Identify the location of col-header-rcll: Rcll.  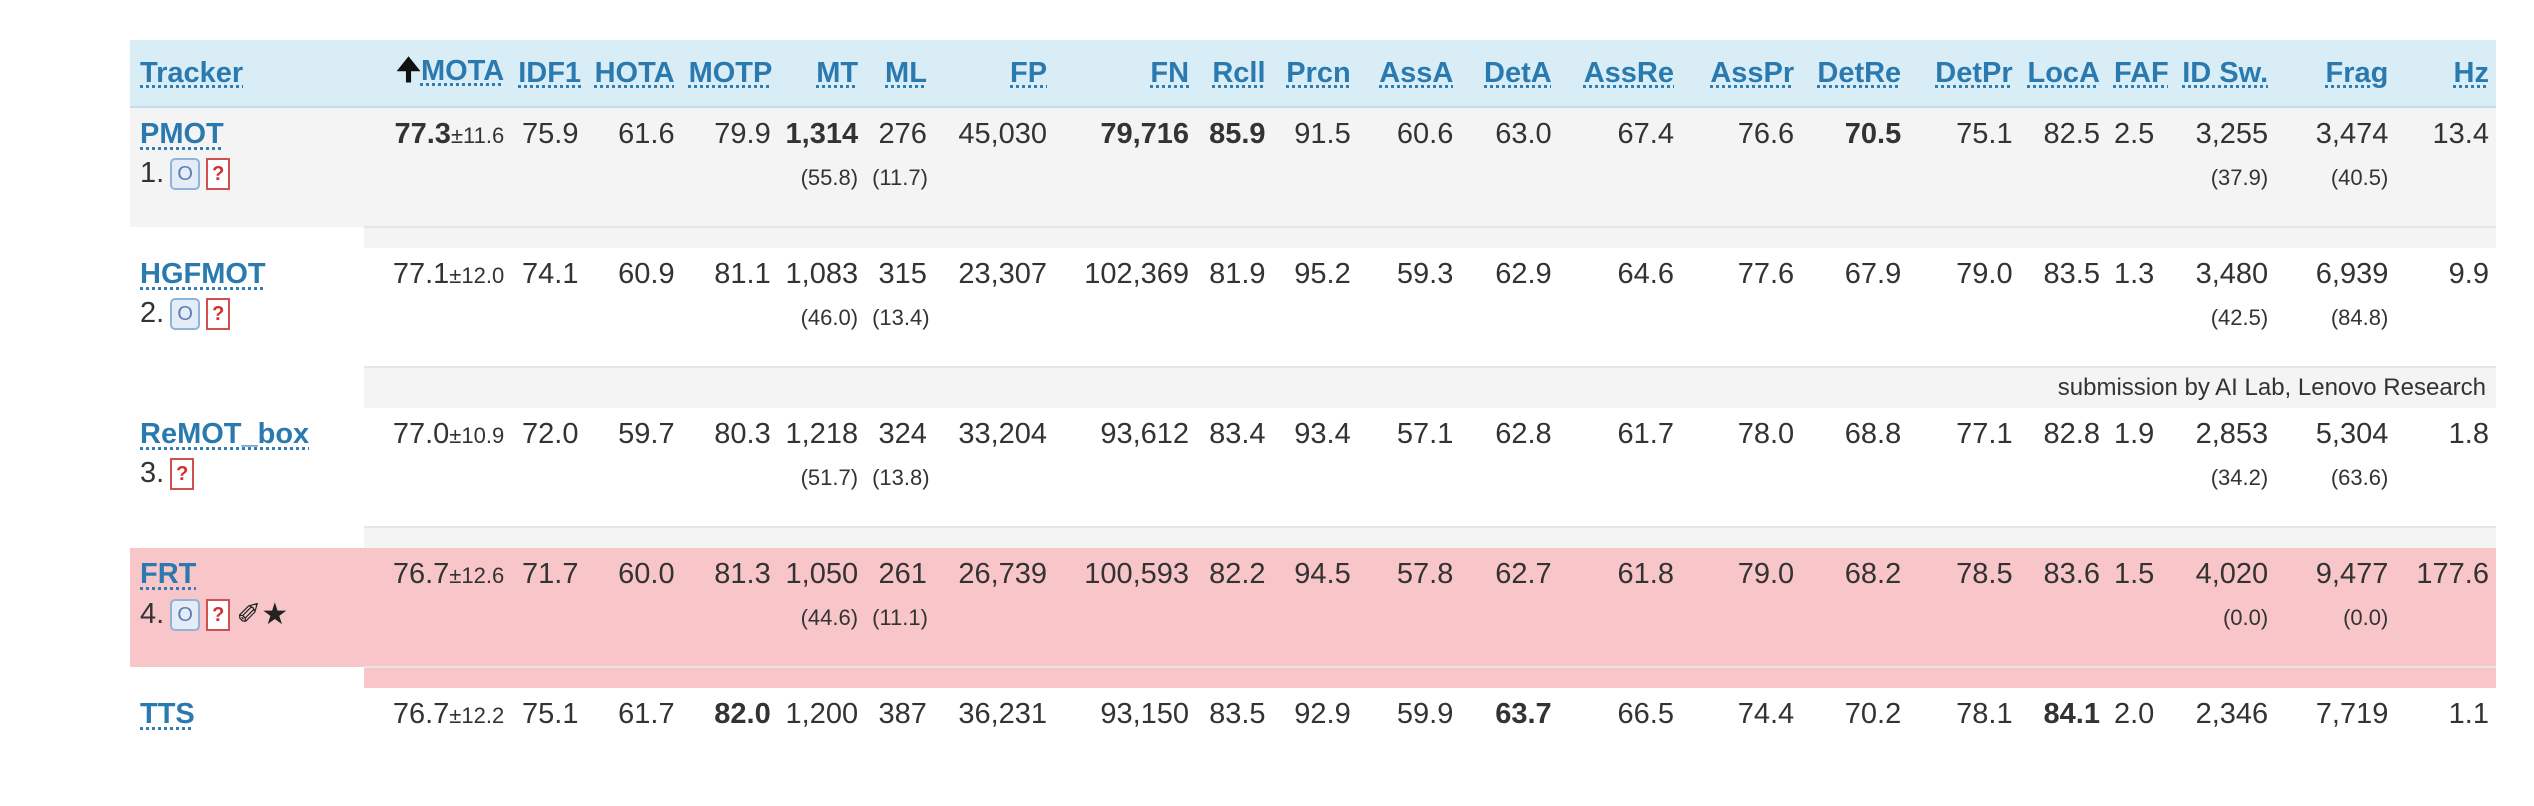
(1234, 74).